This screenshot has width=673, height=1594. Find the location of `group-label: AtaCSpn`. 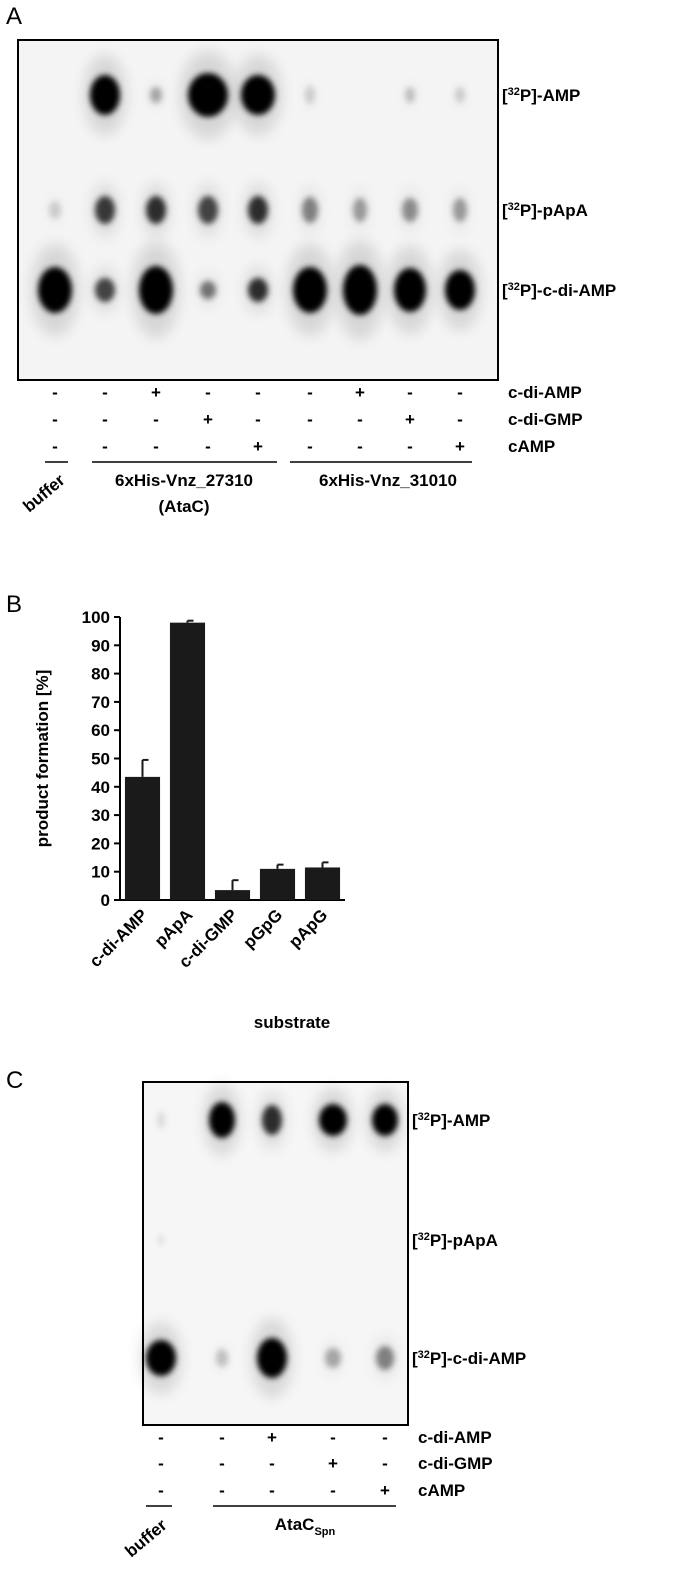

group-label: AtaCSpn is located at coordinates (305, 1526).